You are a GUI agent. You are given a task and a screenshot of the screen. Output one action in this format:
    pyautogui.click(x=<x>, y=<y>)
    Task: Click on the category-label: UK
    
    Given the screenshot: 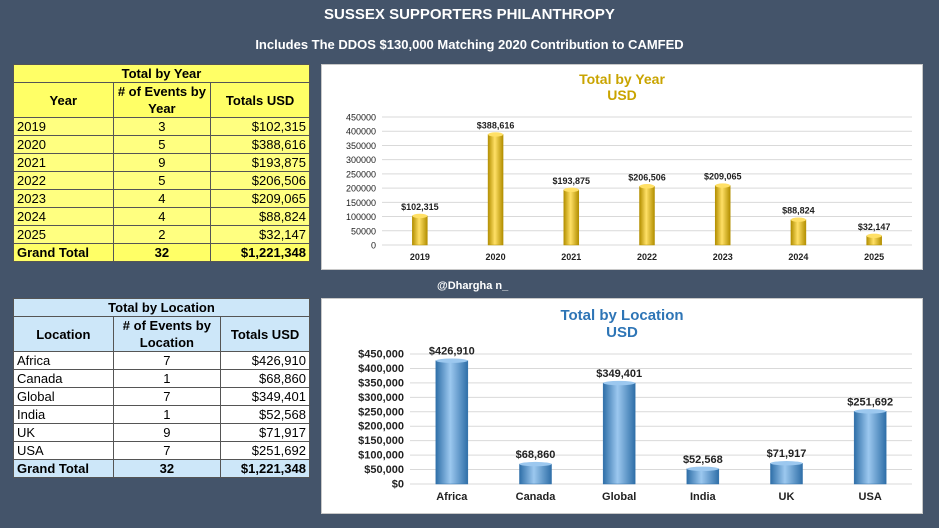 What is the action you would take?
    pyautogui.click(x=787, y=497)
    